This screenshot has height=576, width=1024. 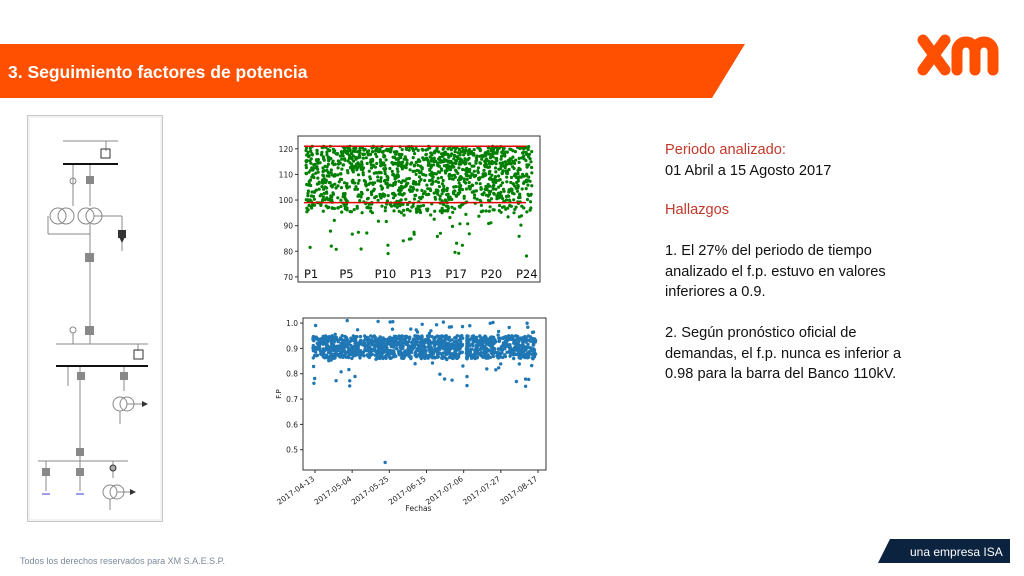 I want to click on data-point-outlier, so click(x=385, y=462).